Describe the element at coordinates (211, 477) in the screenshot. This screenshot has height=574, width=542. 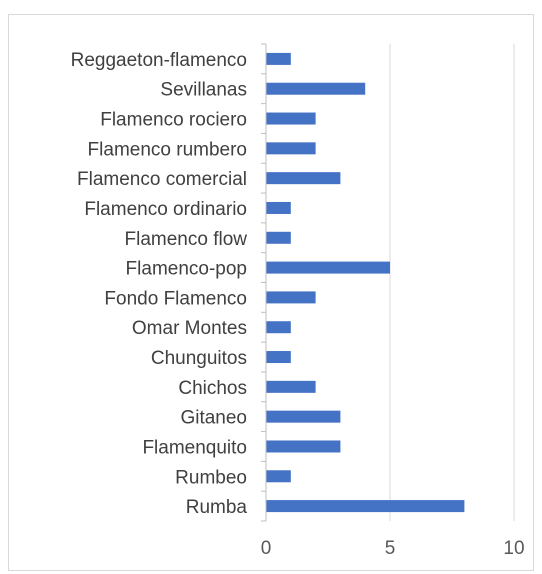
I see `category-label: Rumbeo` at that location.